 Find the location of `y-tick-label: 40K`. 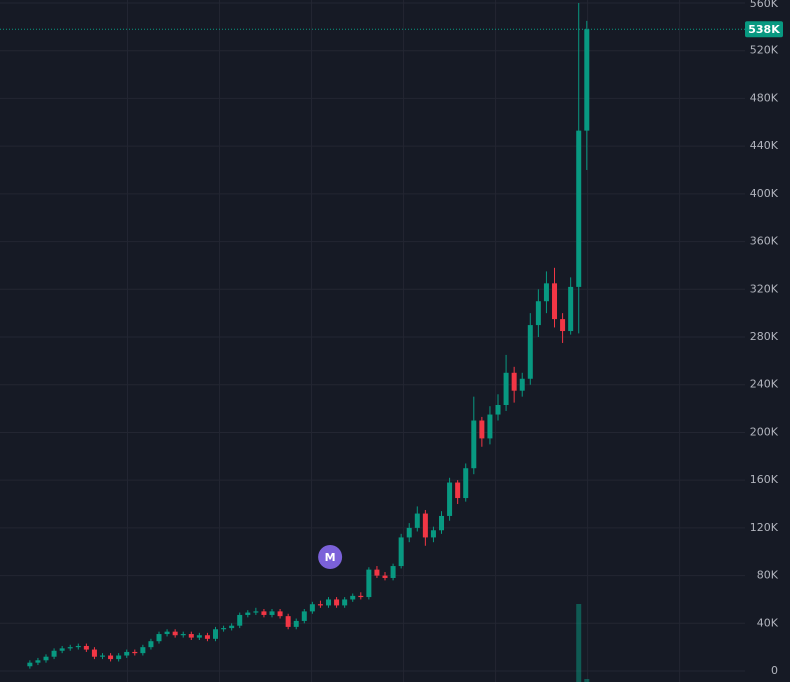

y-tick-label: 40K is located at coordinates (768, 622).